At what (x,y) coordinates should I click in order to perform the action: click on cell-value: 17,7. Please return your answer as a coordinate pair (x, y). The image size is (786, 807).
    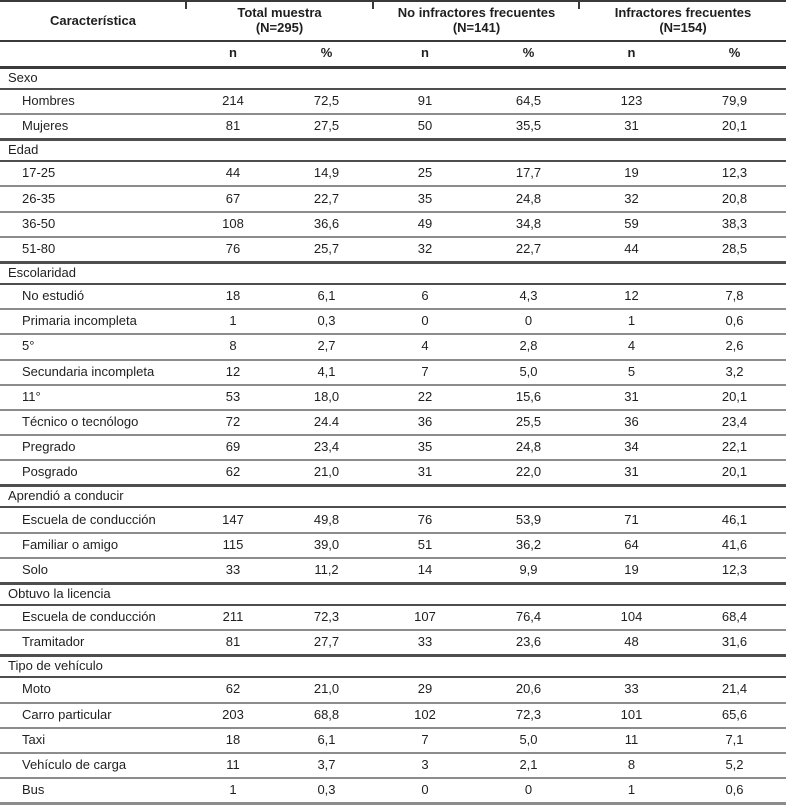
    Looking at the image, I should click on (528, 173).